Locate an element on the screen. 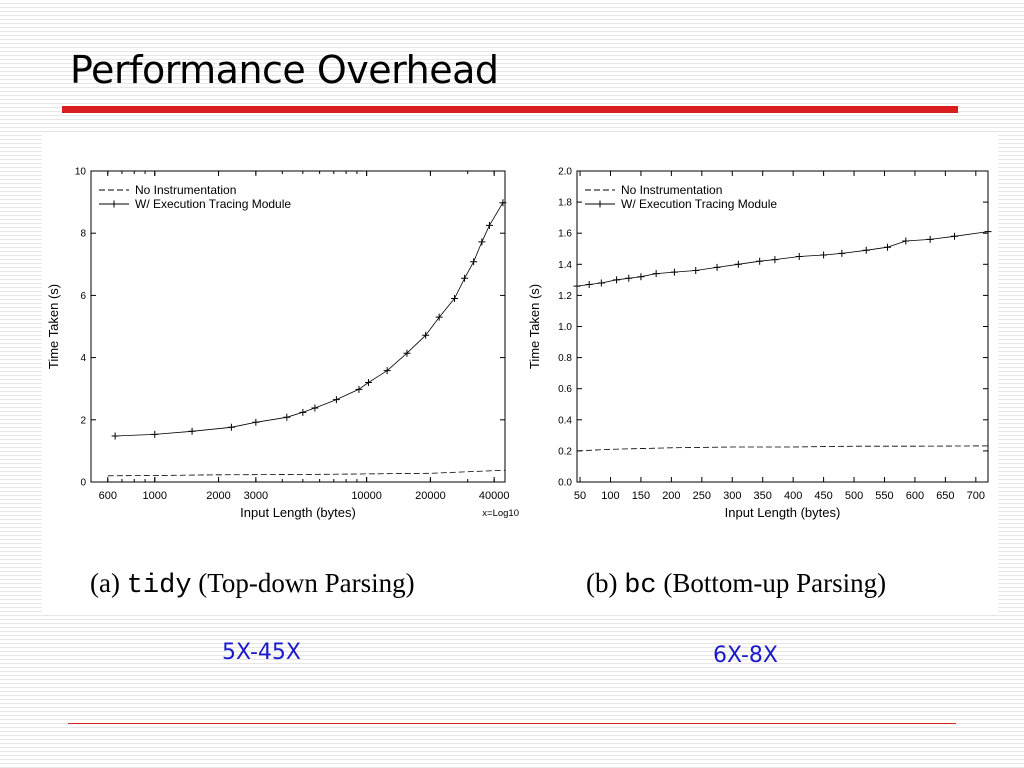 Image resolution: width=1024 pixels, height=768 pixels. x-tick-label: 700 is located at coordinates (976, 496).